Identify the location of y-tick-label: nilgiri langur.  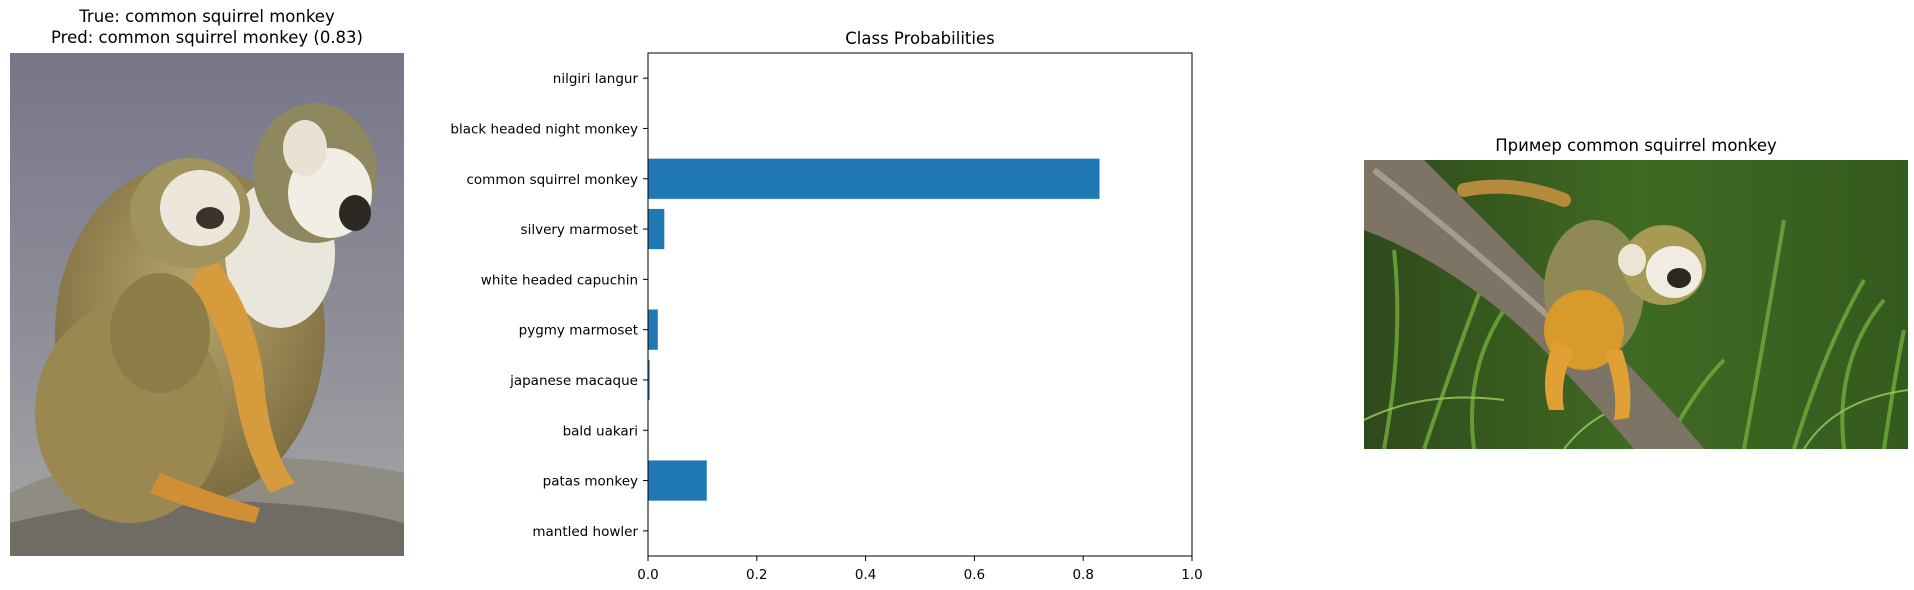
(596, 79).